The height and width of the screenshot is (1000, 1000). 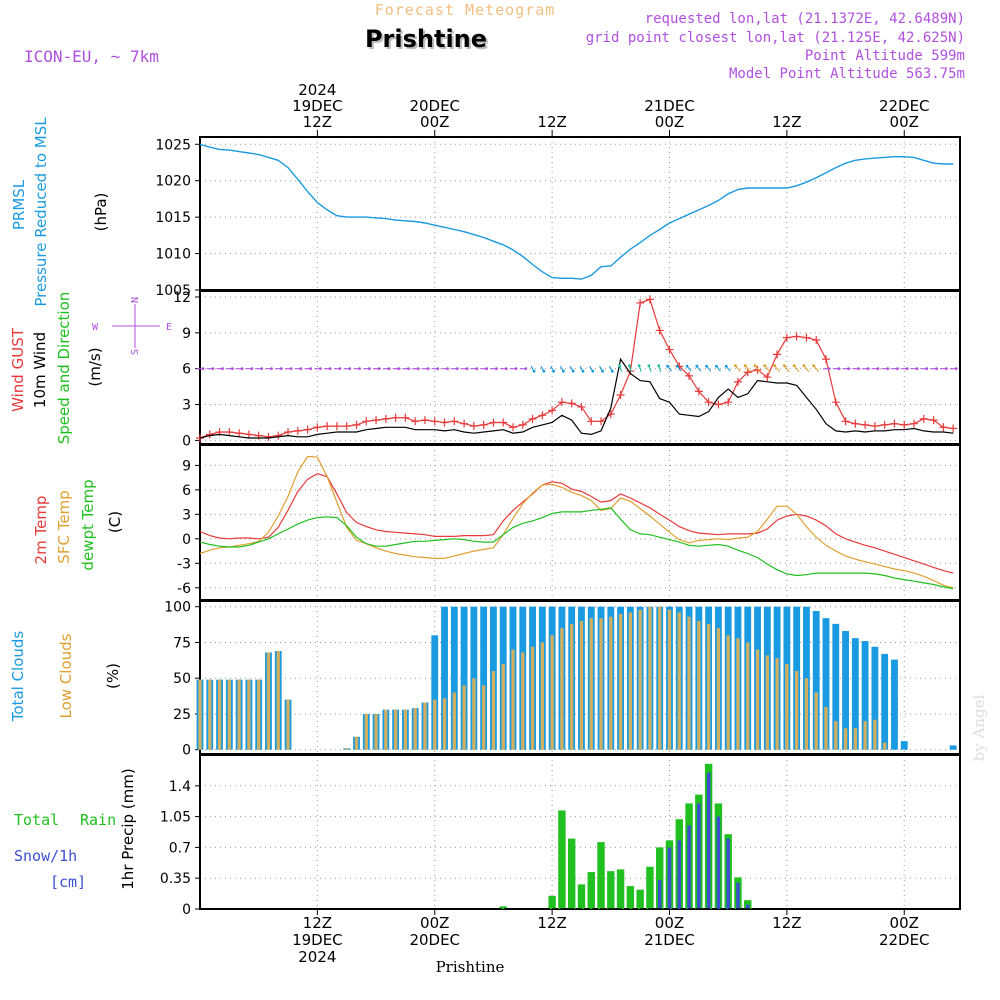 What do you see at coordinates (182, 679) in the screenshot?
I see `y-tick-label: 50` at bounding box center [182, 679].